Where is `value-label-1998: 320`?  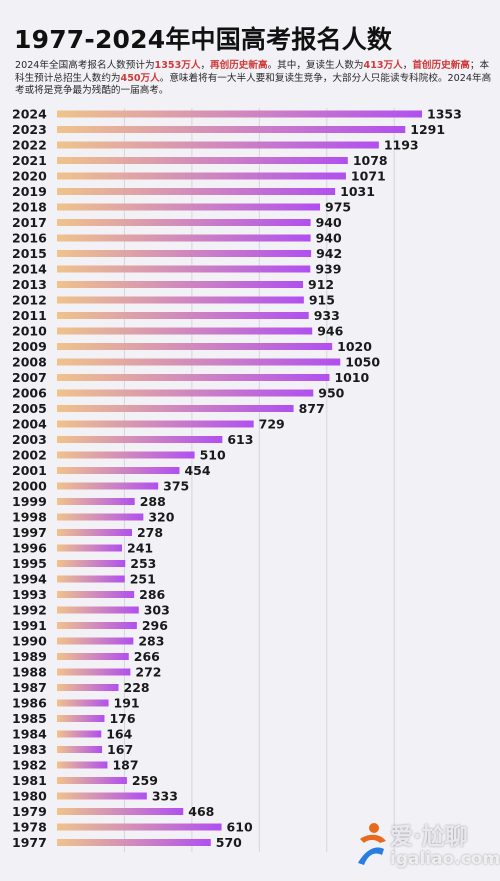 value-label-1998: 320 is located at coordinates (161, 517).